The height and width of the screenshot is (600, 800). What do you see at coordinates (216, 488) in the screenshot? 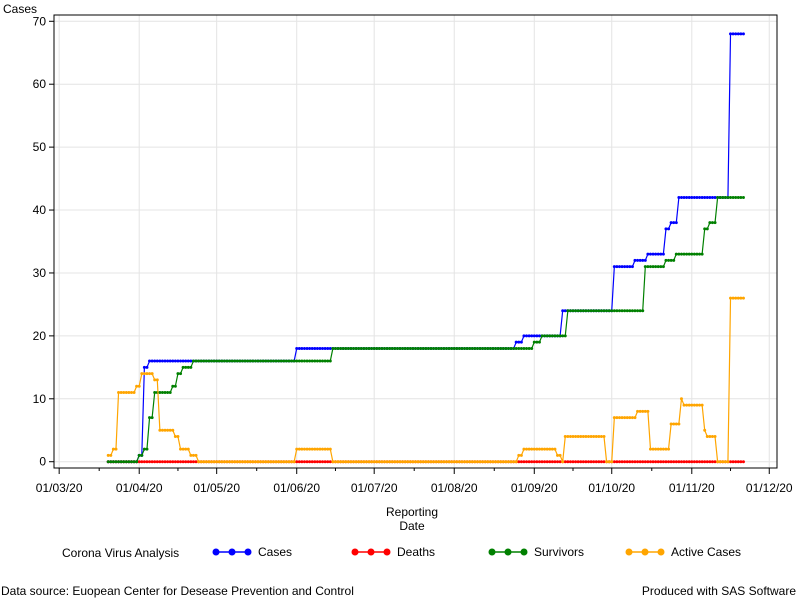
I see `x-tick-label: 01/05/20` at bounding box center [216, 488].